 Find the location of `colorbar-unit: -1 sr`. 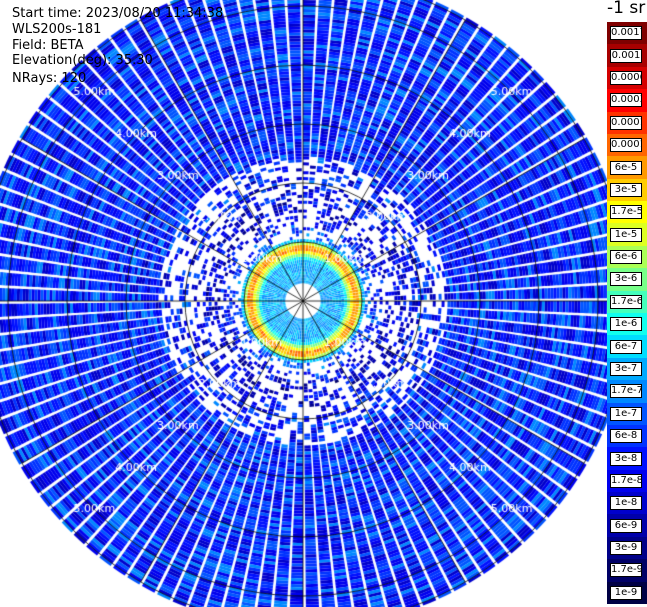

colorbar-unit: -1 sr is located at coordinates (626, 9).